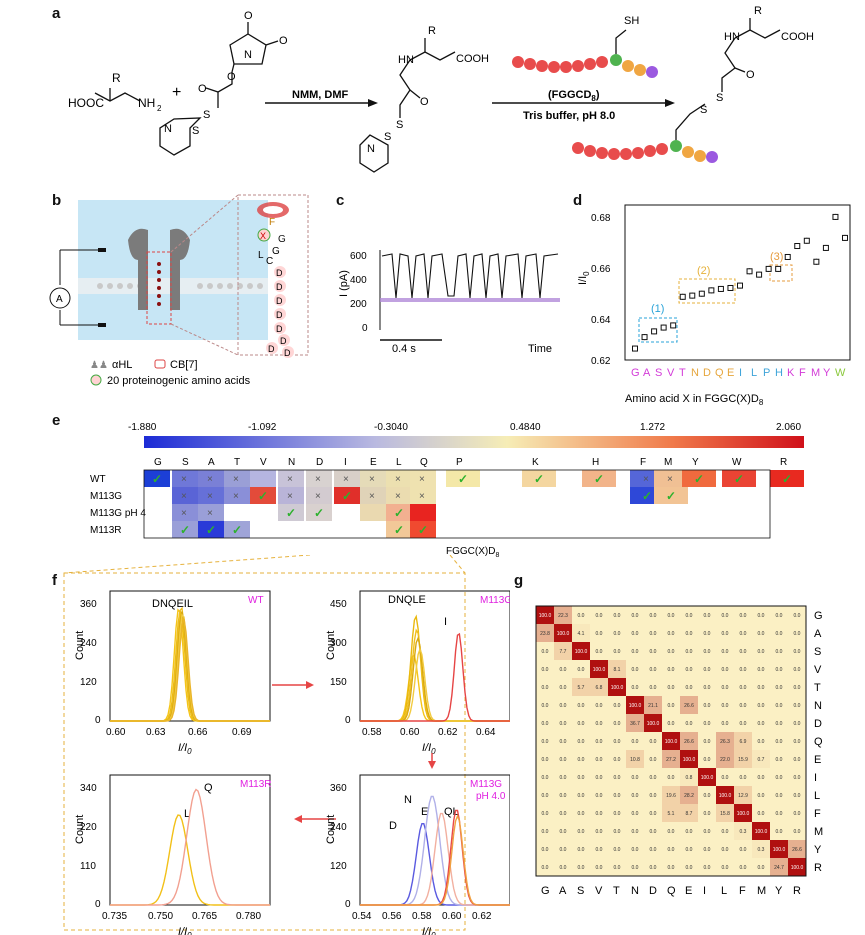 The image size is (865, 935). Describe the element at coordinates (338, 682) in the screenshot. I see `svg-text: 150` at that location.